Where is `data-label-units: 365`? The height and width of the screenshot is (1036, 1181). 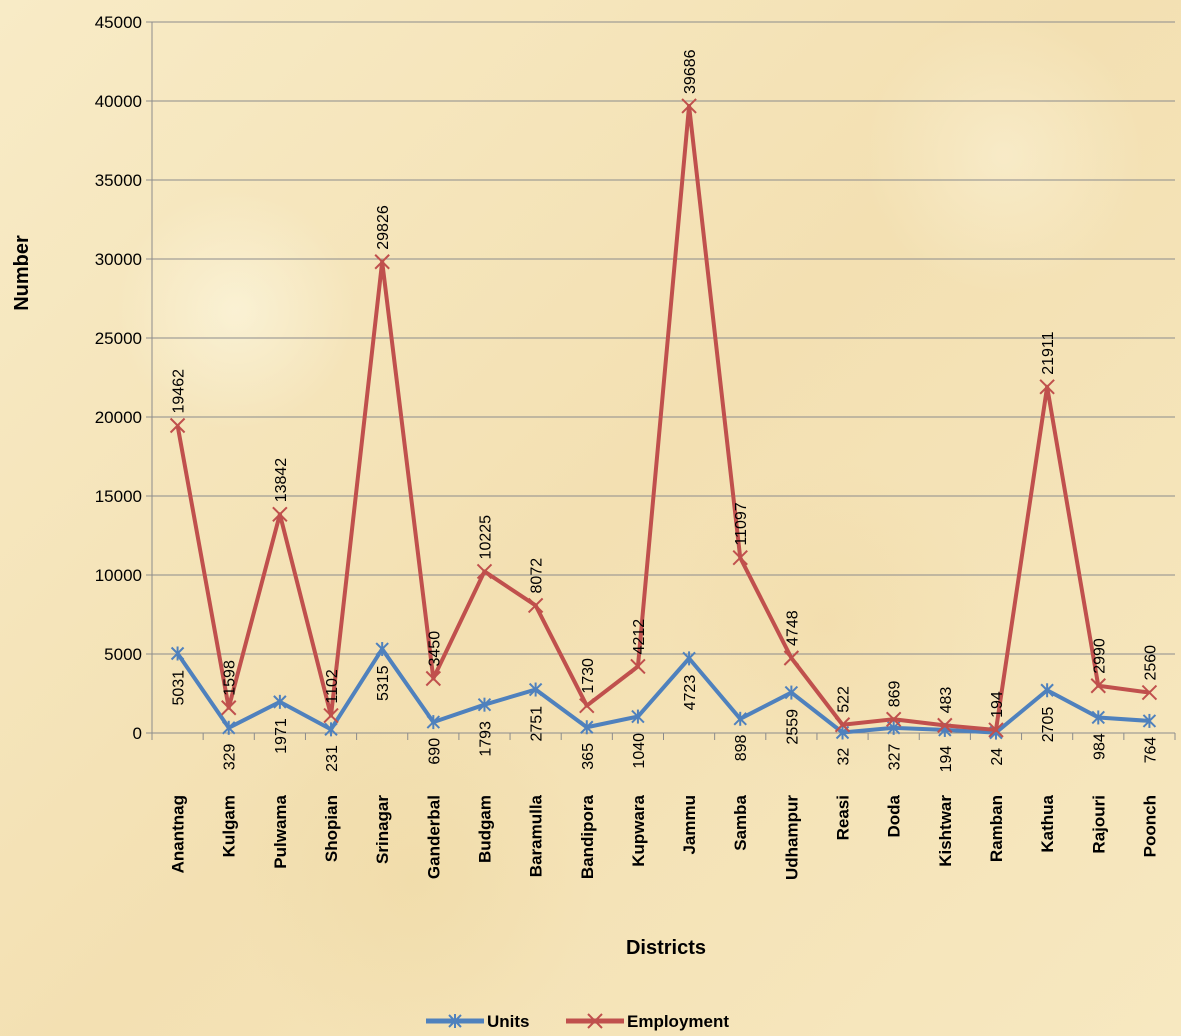
data-label-units: 365 is located at coordinates (588, 756).